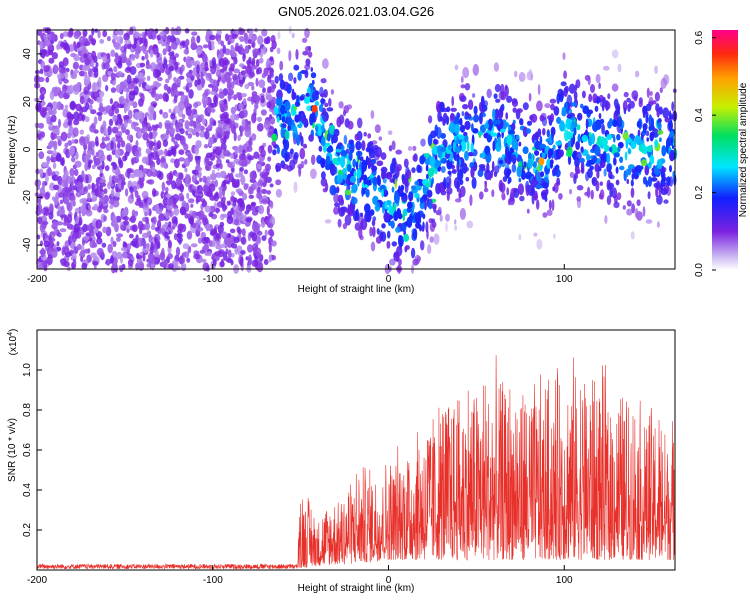 Image resolution: width=750 pixels, height=600 pixels. I want to click on spectrogram-x-tick-label: -100, so click(213, 279).